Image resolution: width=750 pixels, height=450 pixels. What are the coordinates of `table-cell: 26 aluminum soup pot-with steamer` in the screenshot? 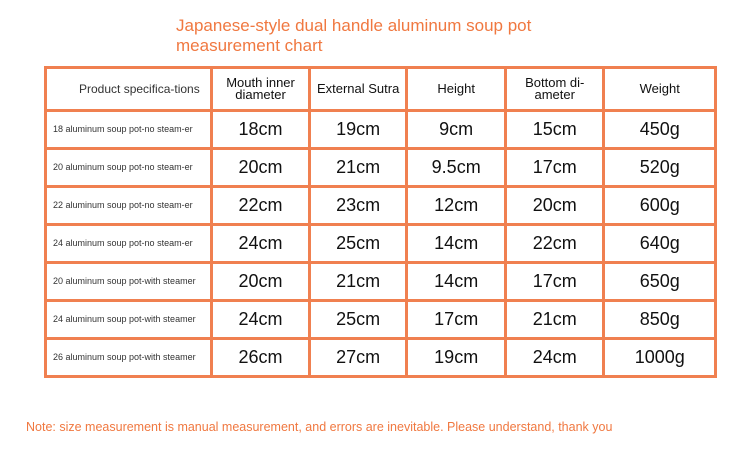 It's located at (128, 357).